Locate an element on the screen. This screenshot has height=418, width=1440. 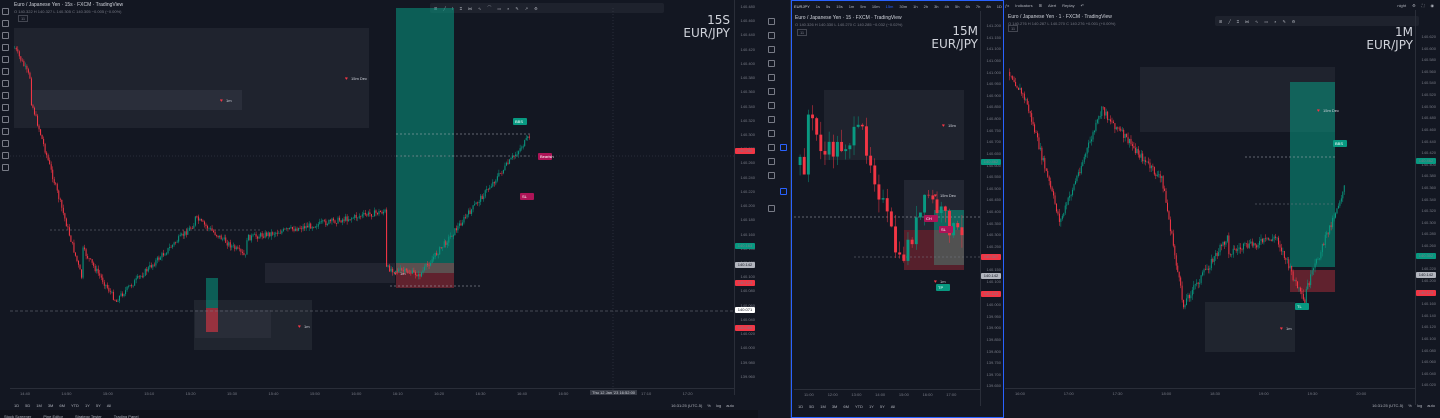
footer-tab: Pine Editor is located at coordinates (53, 415).